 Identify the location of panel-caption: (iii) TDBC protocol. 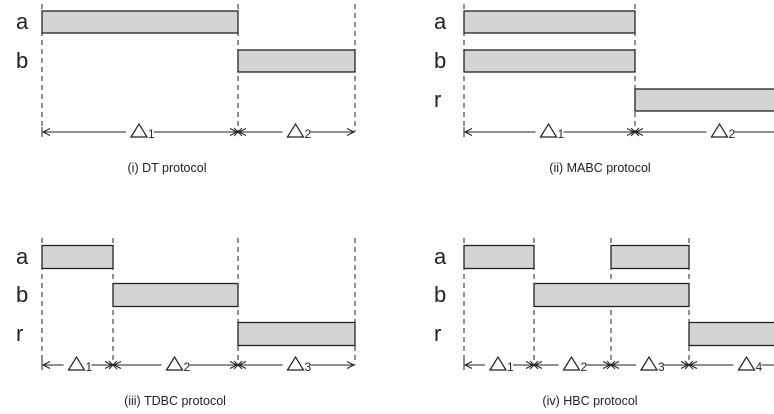
(175, 401).